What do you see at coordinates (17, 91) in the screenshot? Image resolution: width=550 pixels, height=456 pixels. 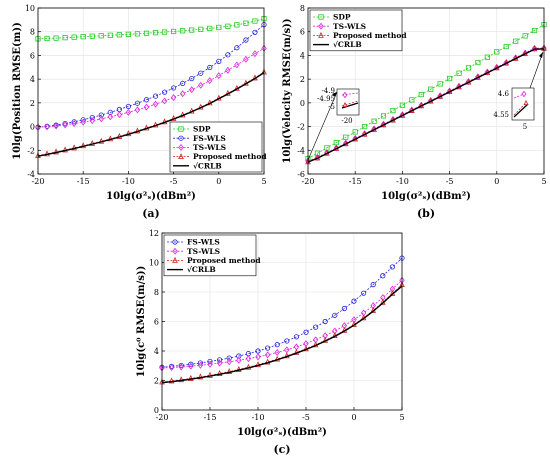 I see `y-axis-label: 10lg(Position RMSE(m))` at bounding box center [17, 91].